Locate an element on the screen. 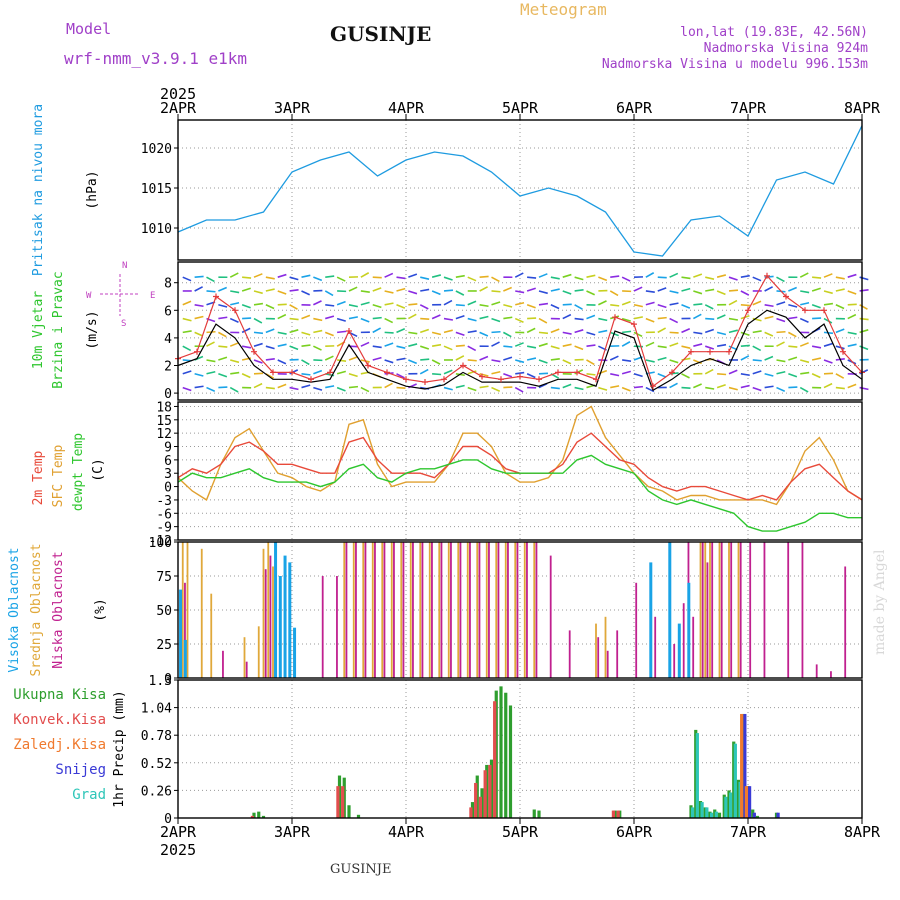  precip-total-bar is located at coordinates (719, 815).